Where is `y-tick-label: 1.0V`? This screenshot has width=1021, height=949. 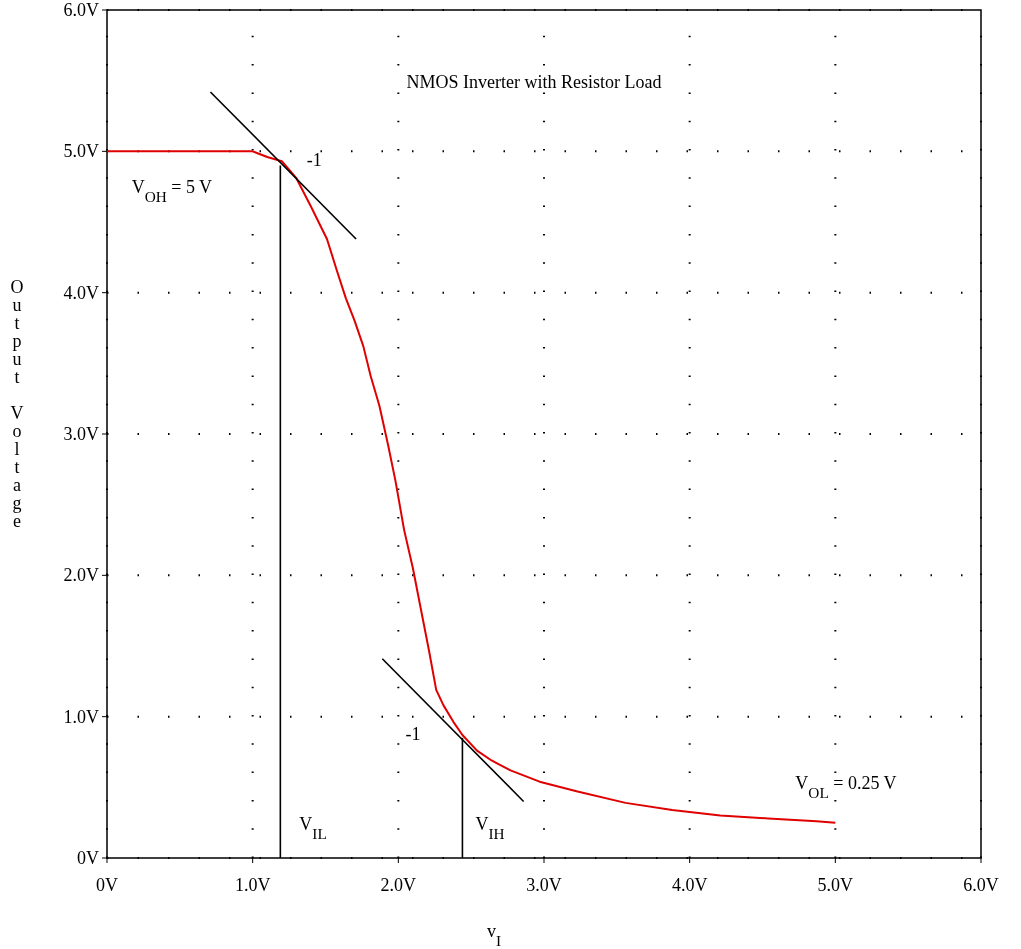 y-tick-label: 1.0V is located at coordinates (81, 716).